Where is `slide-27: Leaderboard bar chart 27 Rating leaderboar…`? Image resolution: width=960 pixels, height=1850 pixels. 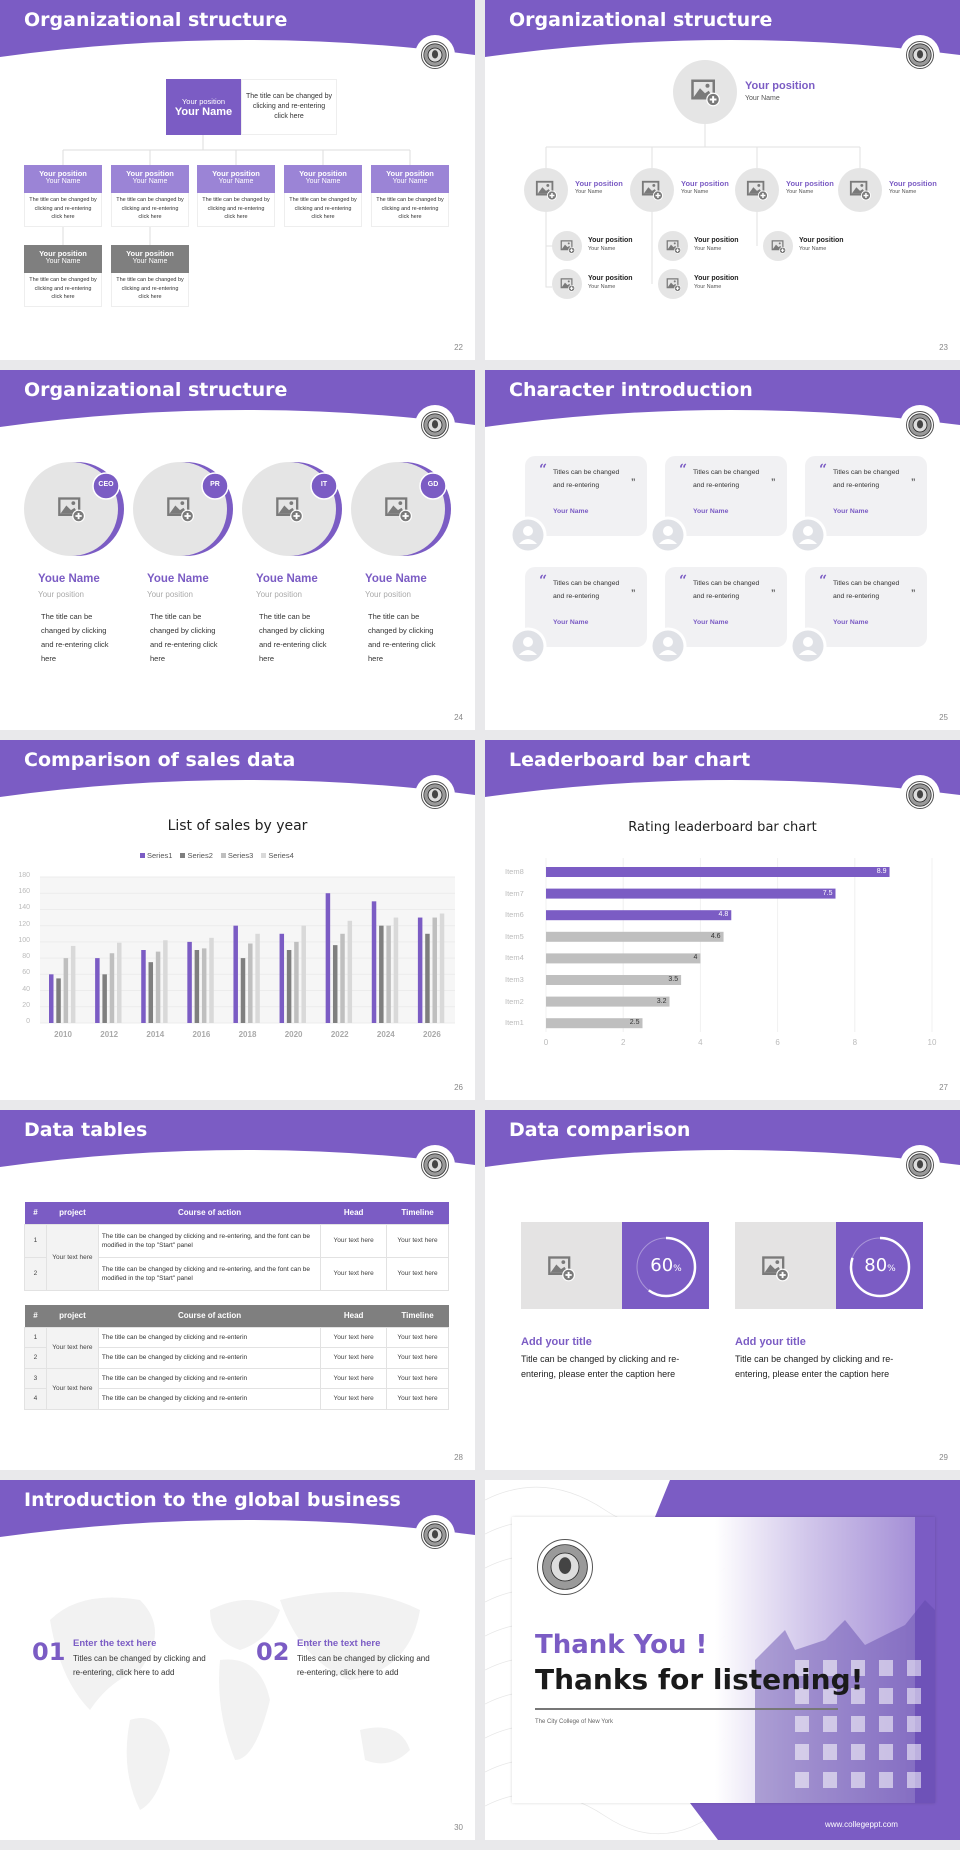 slide-27: Leaderboard bar chart 27 Rating leaderboar… is located at coordinates (722, 920).